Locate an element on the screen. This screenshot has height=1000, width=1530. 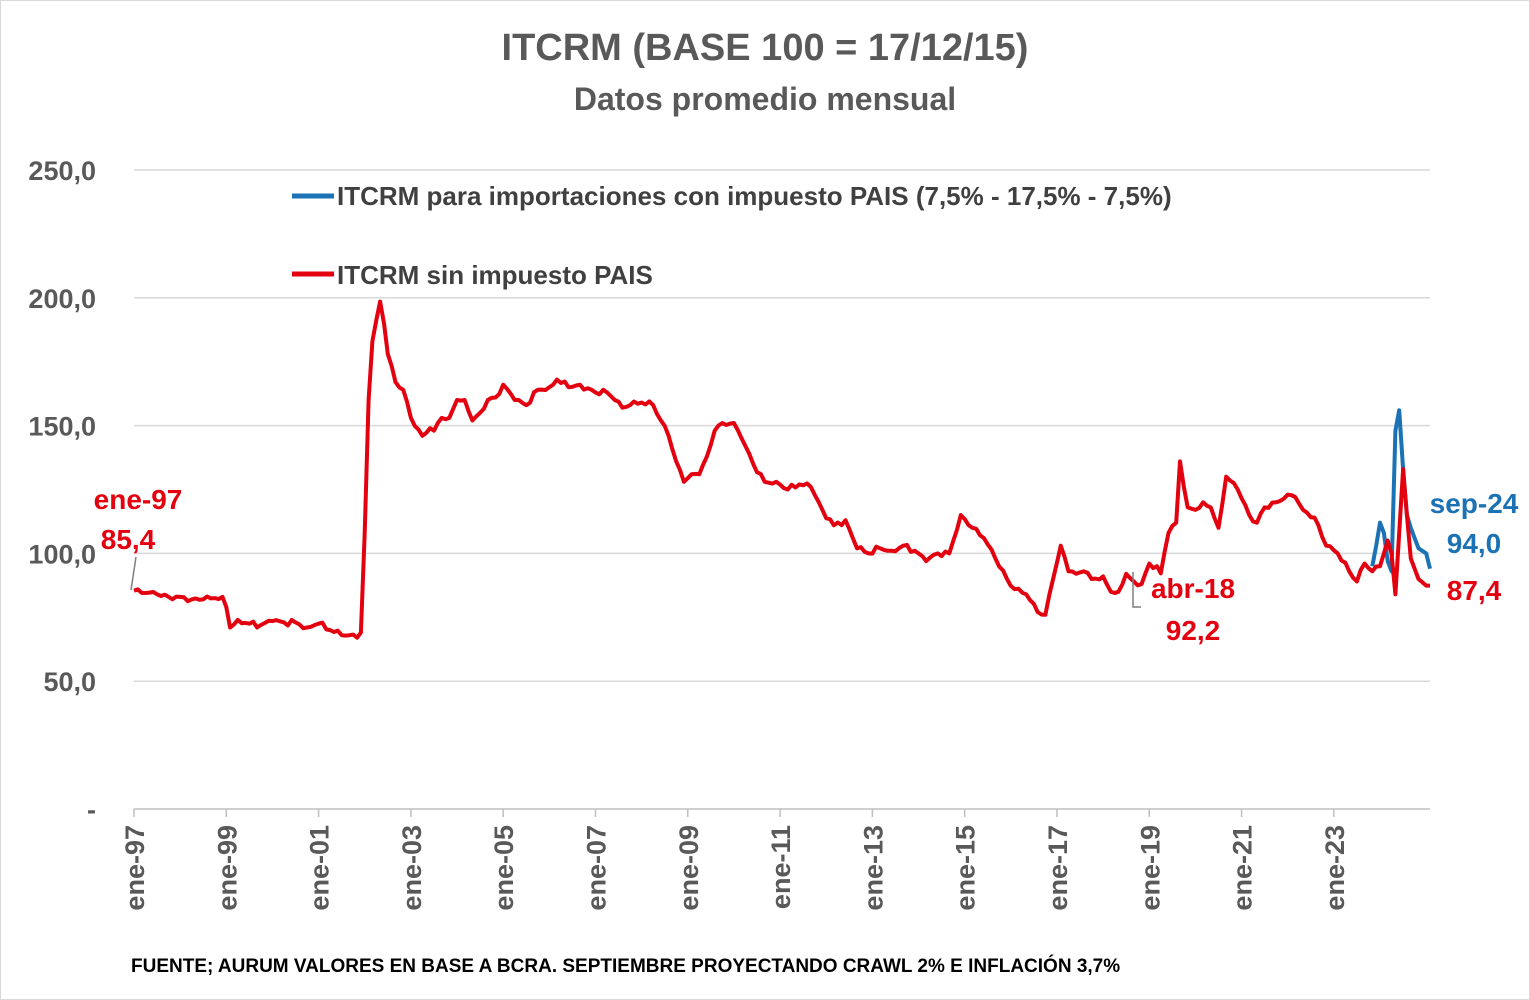
x-tick-label: ene-23 is located at coordinates (1335, 868).